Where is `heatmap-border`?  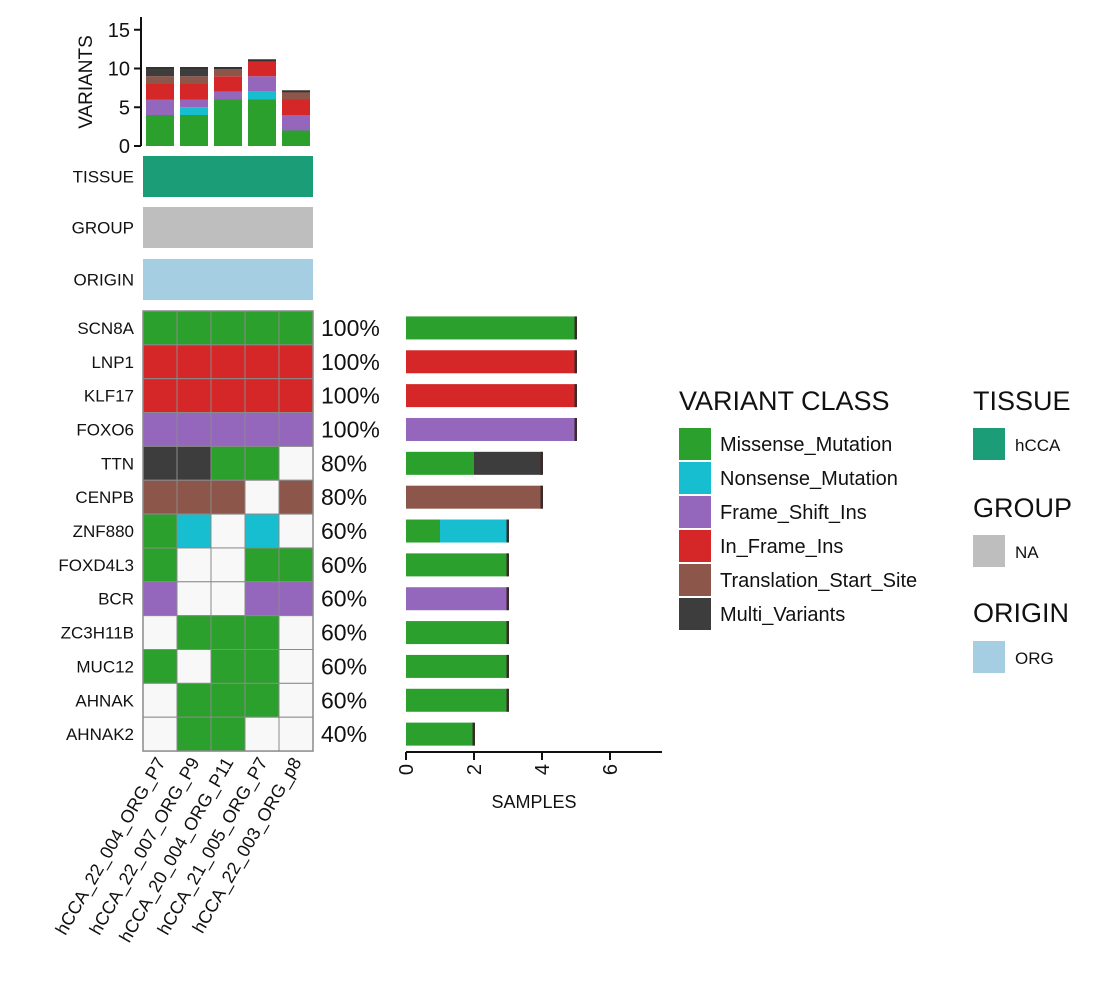
heatmap-border is located at coordinates (228, 531).